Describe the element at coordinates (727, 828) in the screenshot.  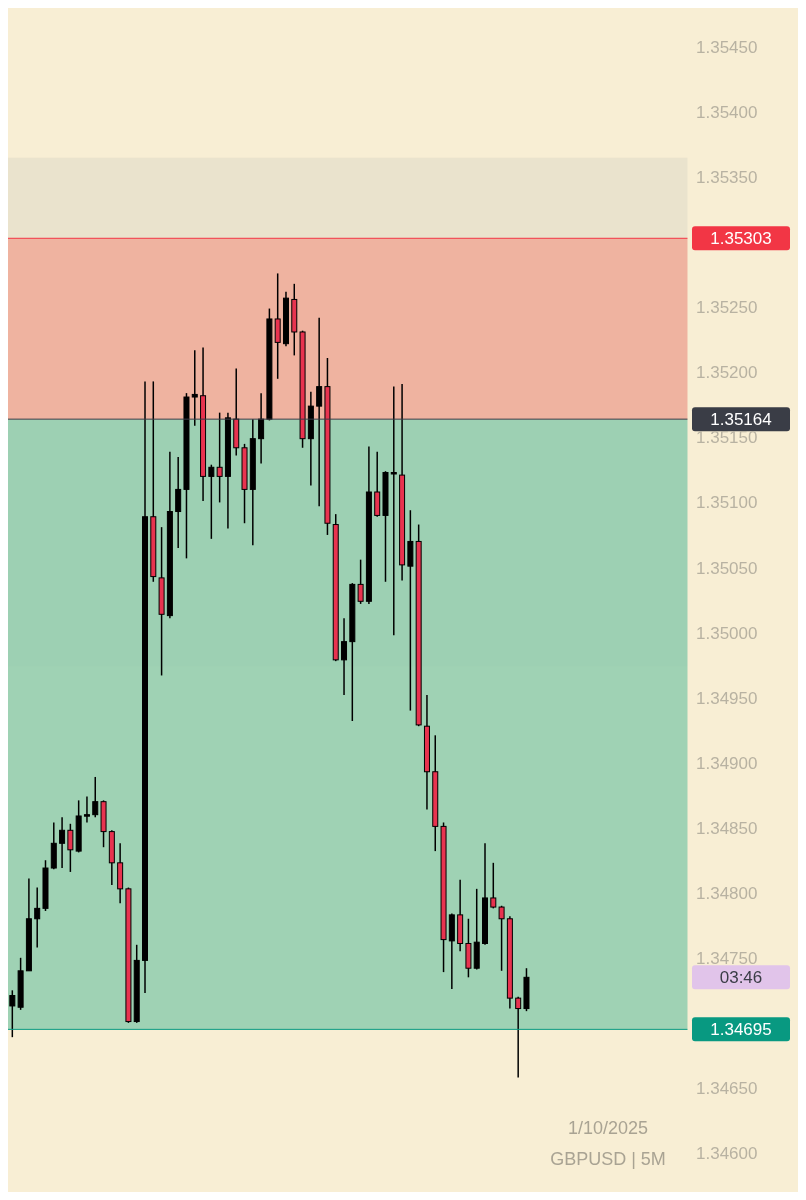
I see `y-tick-label: 1.34850` at that location.